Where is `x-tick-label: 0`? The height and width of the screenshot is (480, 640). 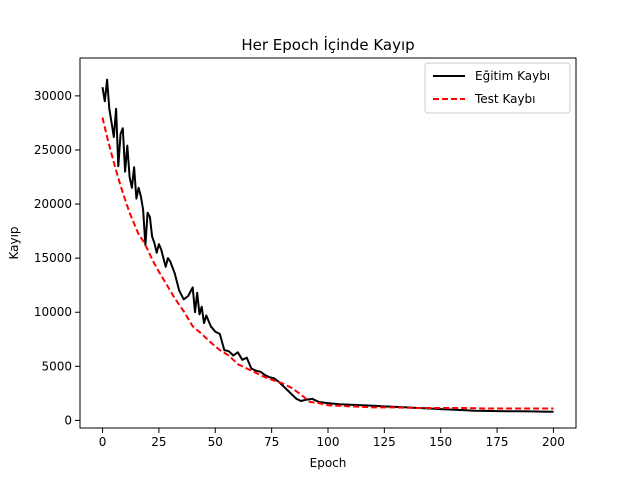
x-tick-label: 0 is located at coordinates (103, 442).